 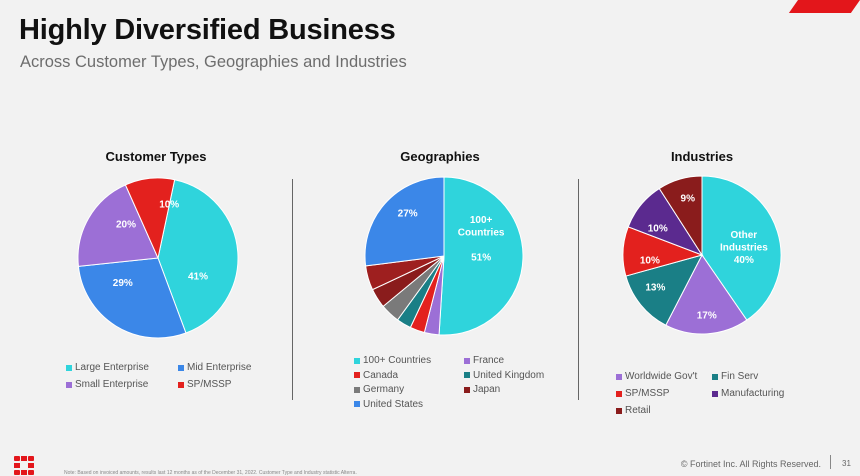 I want to click on pie-label-retail: 9%, so click(x=688, y=198).